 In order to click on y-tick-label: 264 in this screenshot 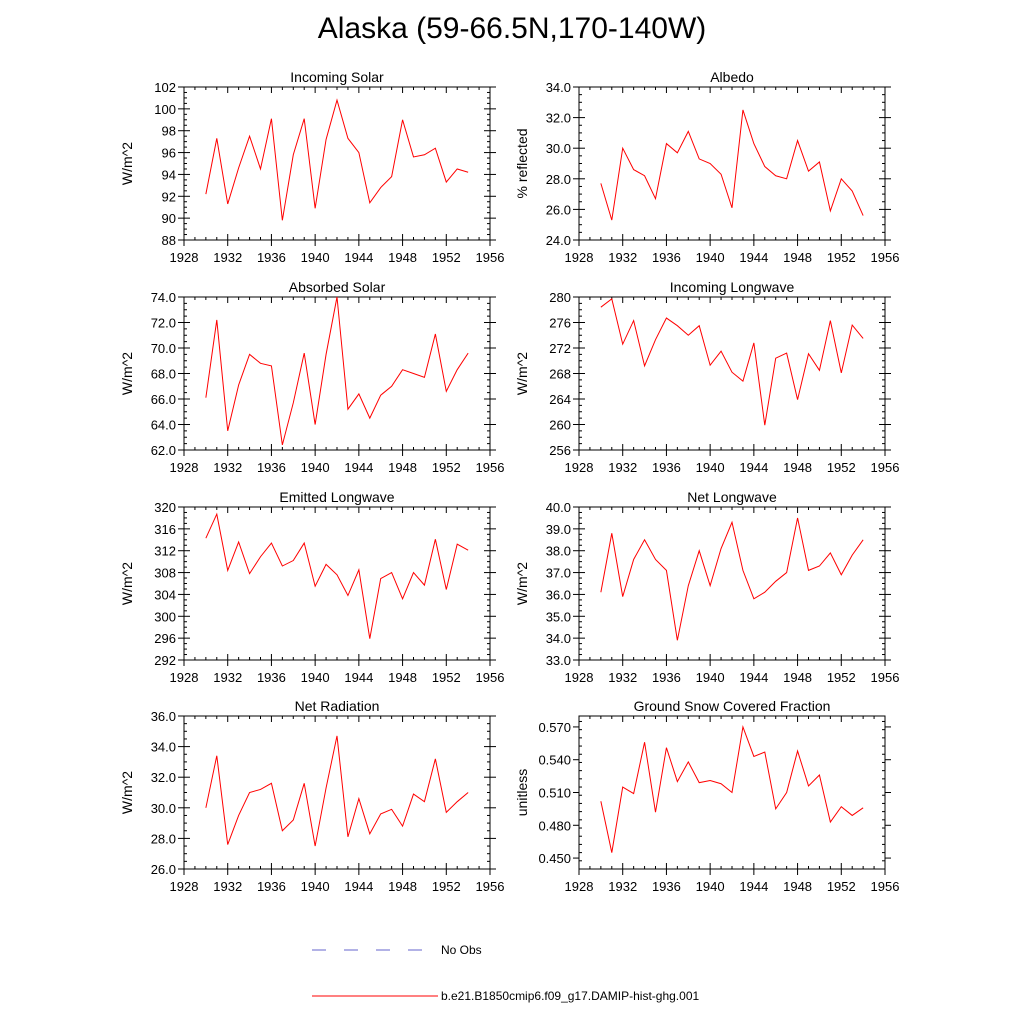, I will do `click(560, 399)`.